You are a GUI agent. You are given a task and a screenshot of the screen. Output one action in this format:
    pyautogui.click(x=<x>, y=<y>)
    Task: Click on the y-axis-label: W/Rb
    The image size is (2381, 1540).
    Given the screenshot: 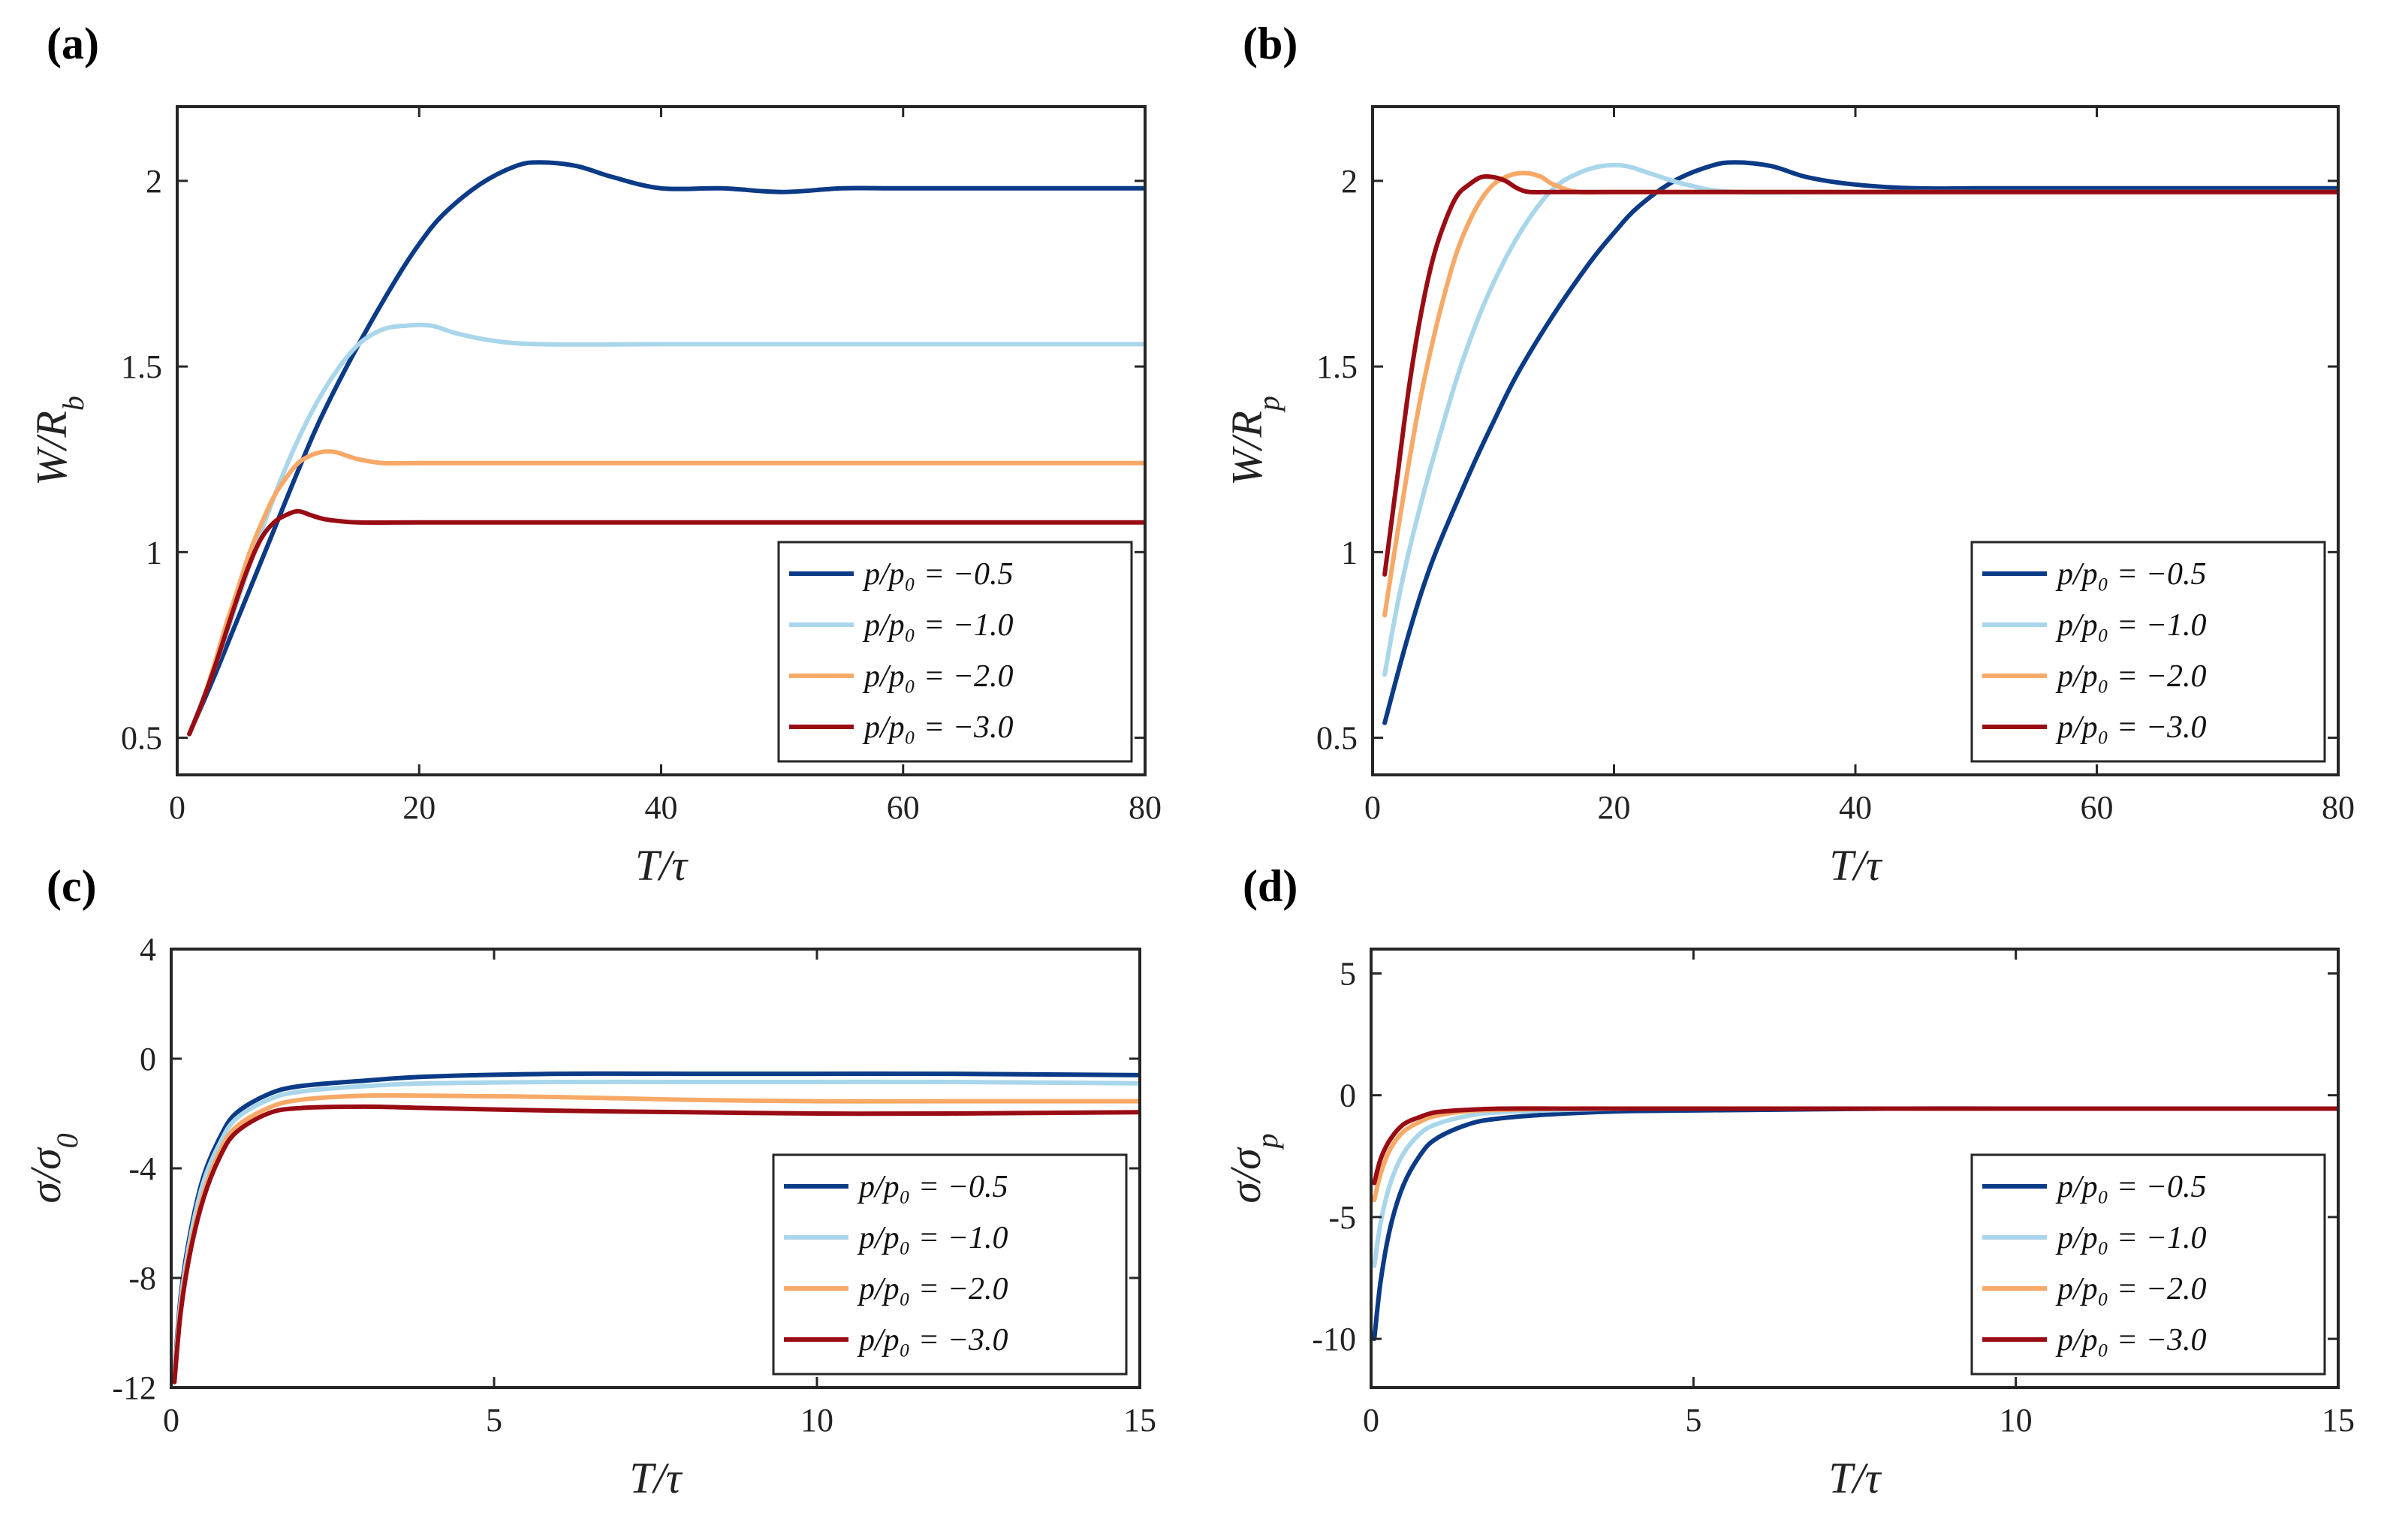 What is the action you would take?
    pyautogui.click(x=59, y=441)
    